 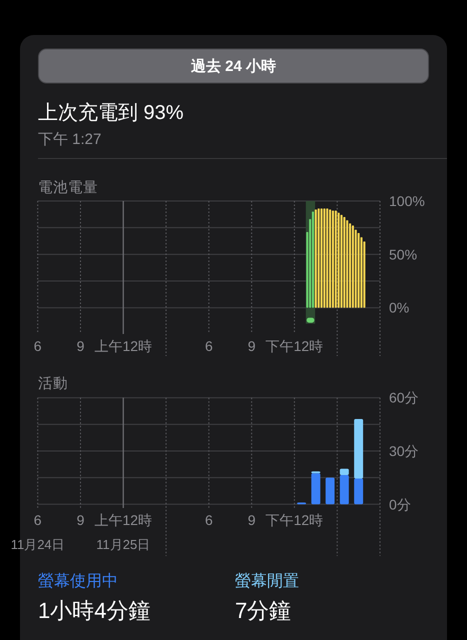 What do you see at coordinates (267, 581) in the screenshot?
I see `text: 螢幕閒置` at bounding box center [267, 581].